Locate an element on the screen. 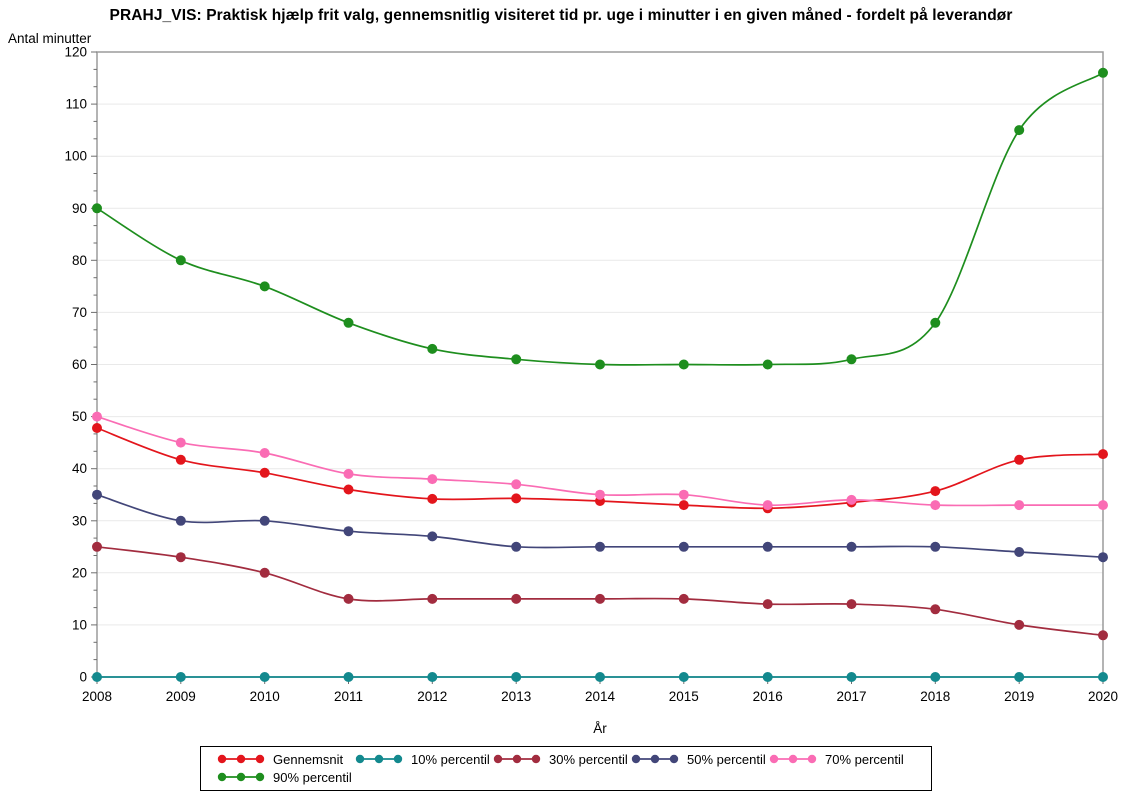  x-tick-label: 2008 is located at coordinates (97, 696).